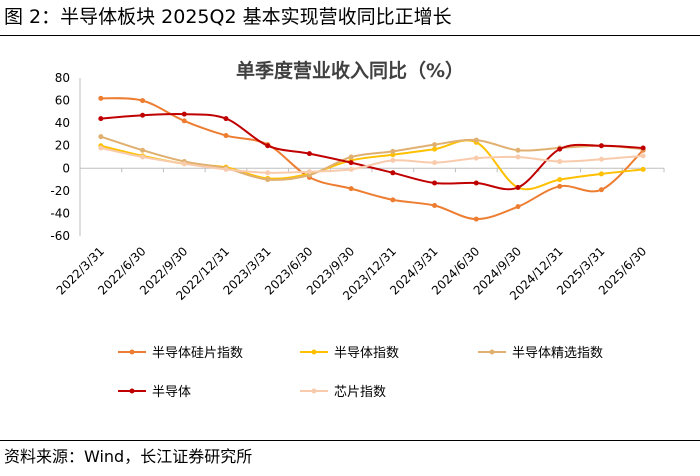 This screenshot has height=476, width=700. I want to click on y-tick-label: -20, so click(60, 191).